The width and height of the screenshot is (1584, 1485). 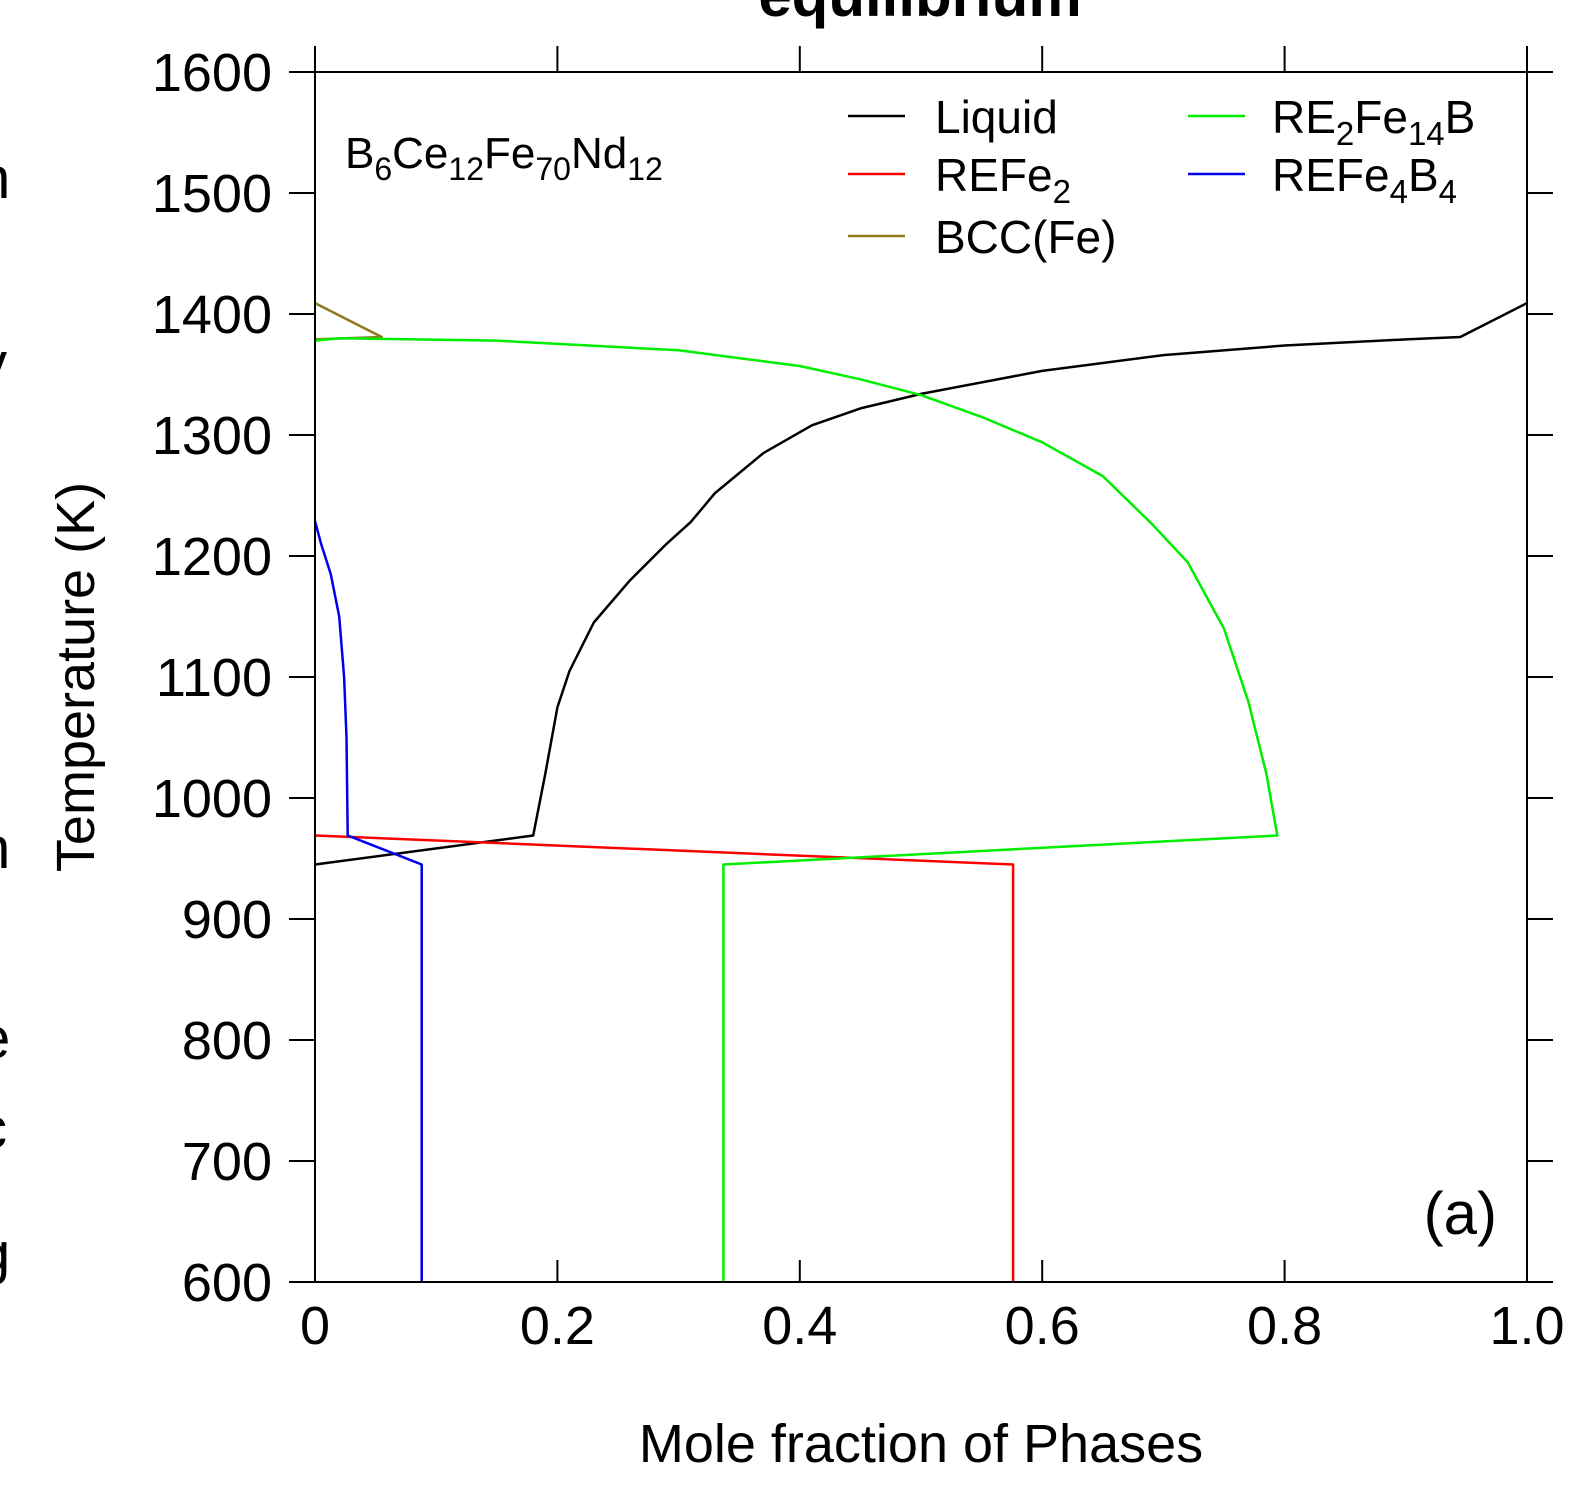 I want to click on x-tick-label: 0.8, so click(x=1284, y=1326).